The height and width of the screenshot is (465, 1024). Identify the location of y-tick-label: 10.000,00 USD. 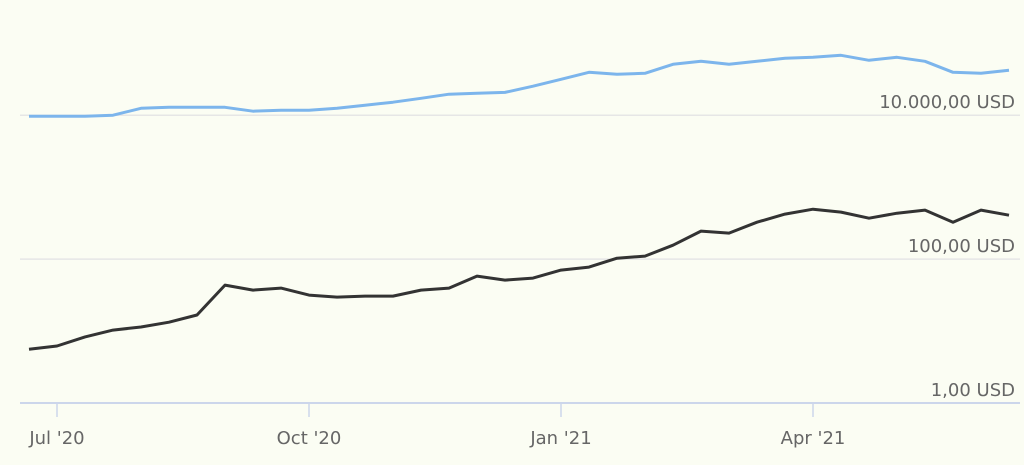
(947, 102).